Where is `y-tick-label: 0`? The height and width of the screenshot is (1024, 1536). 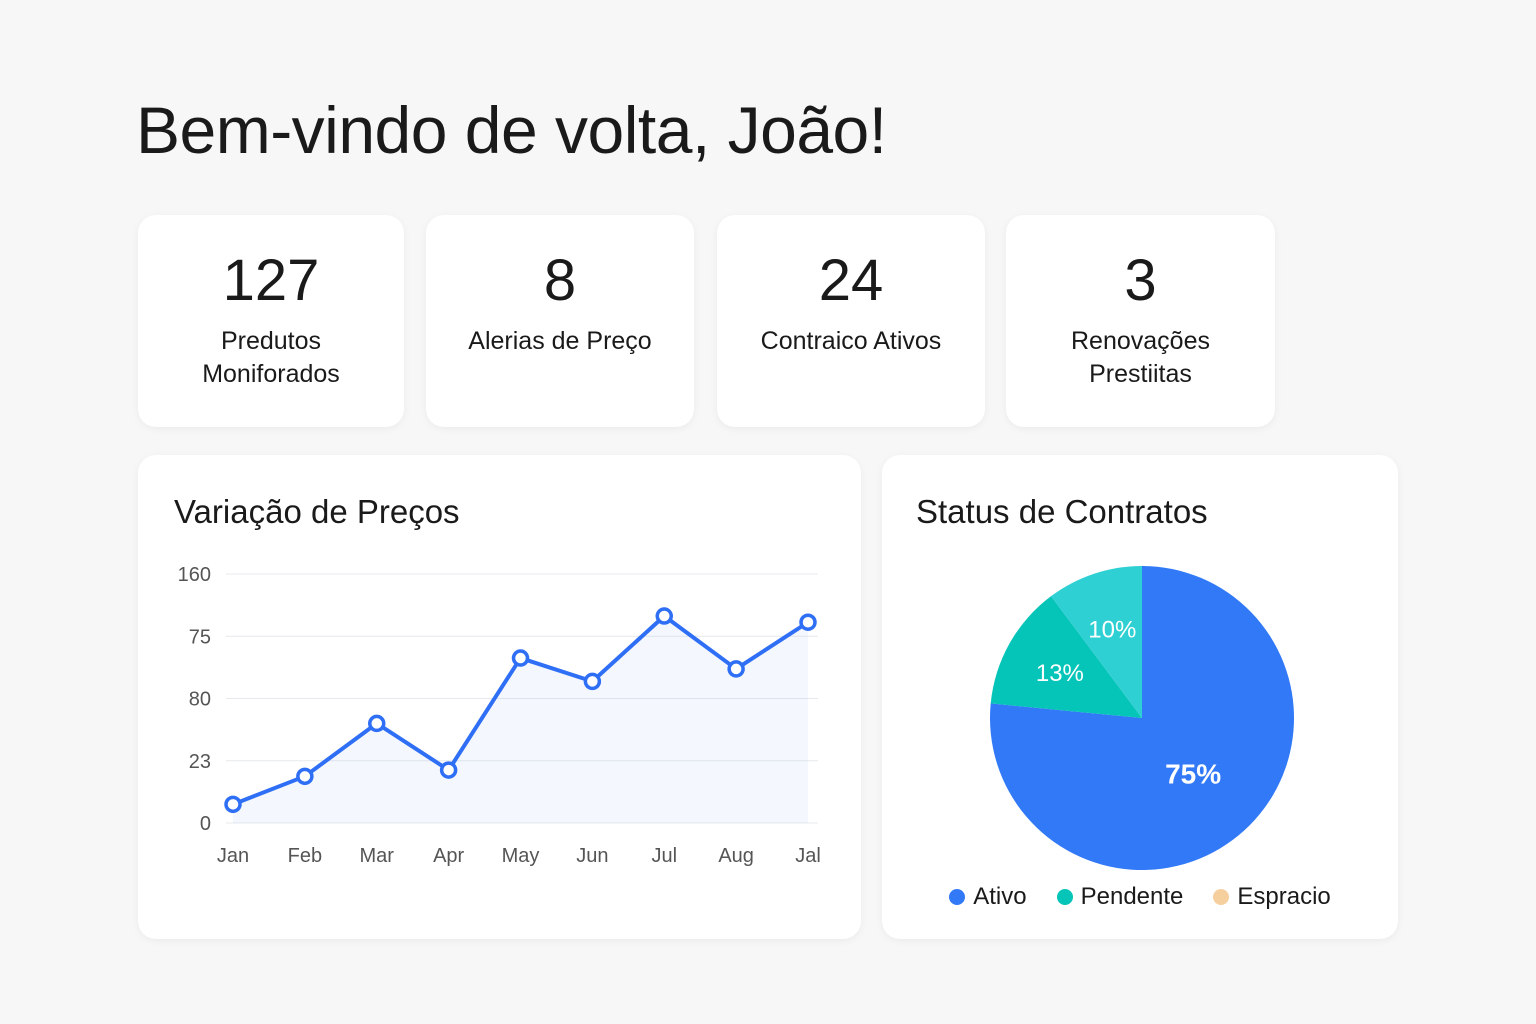 y-tick-label: 0 is located at coordinates (205, 824).